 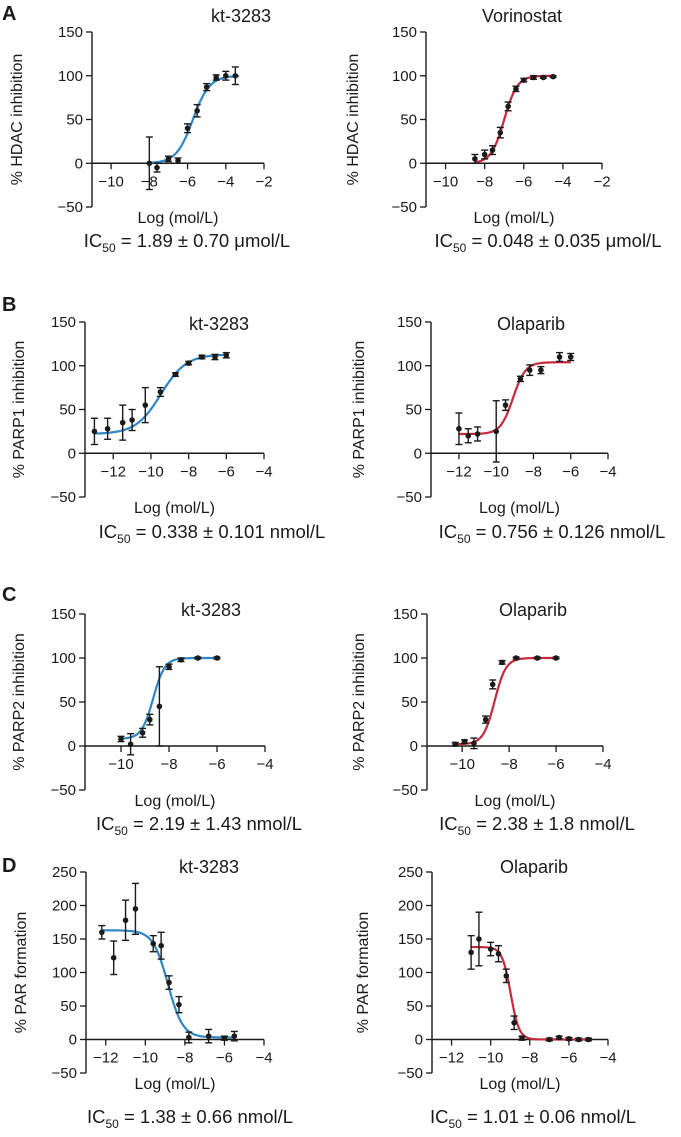 I want to click on ic50-value: = 0.756 ± 0.126 nmol/L, so click(x=568, y=531).